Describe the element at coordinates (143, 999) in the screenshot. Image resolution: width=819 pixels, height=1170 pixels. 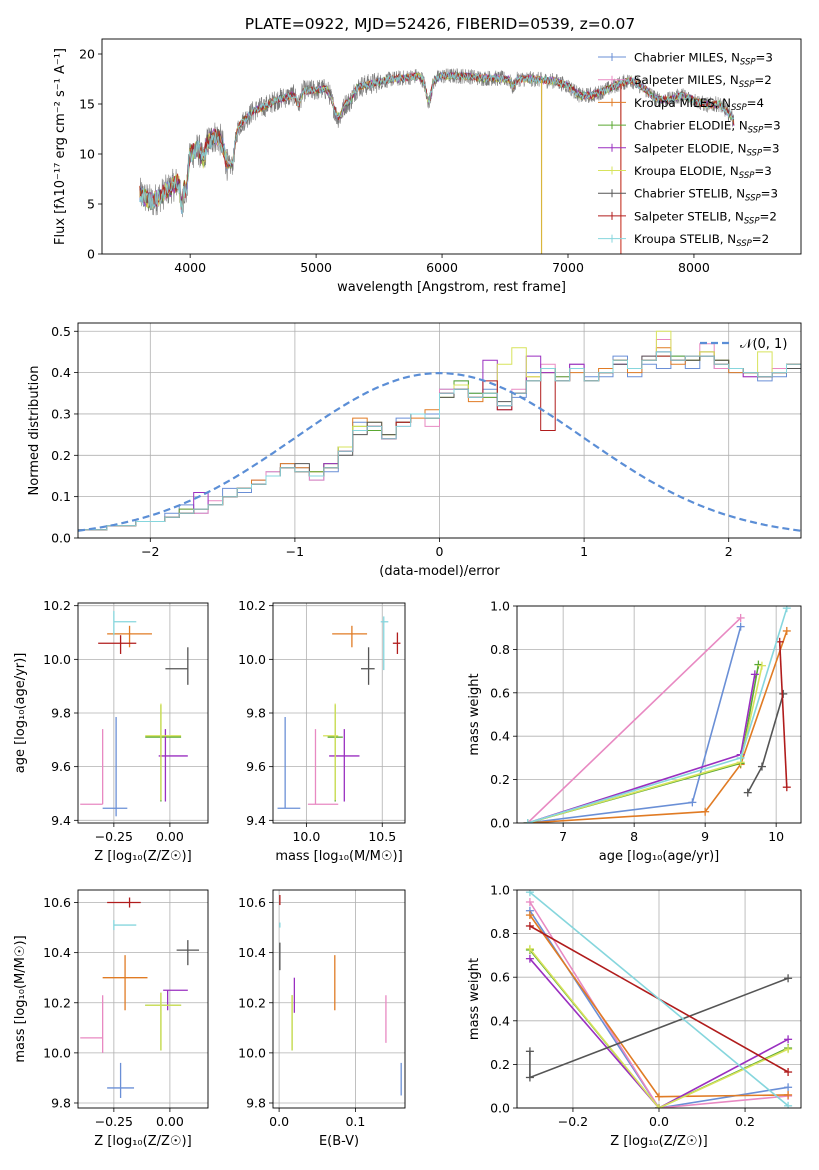
I see `mass-vs-Z-frame` at that location.